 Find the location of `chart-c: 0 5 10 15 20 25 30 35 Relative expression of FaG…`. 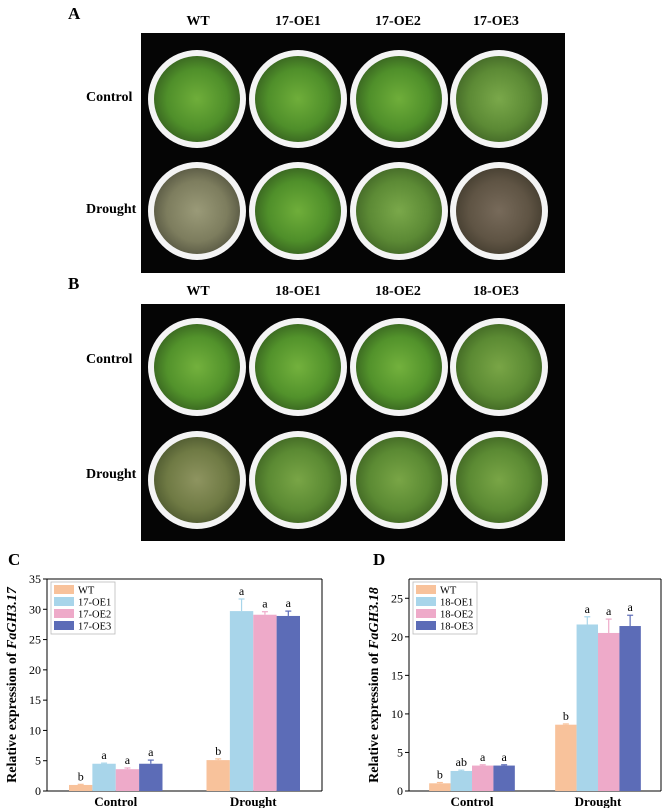

chart-c: 0 5 10 15 20 25 30 35 Relative expression of FaG… is located at coordinates (164, 690).